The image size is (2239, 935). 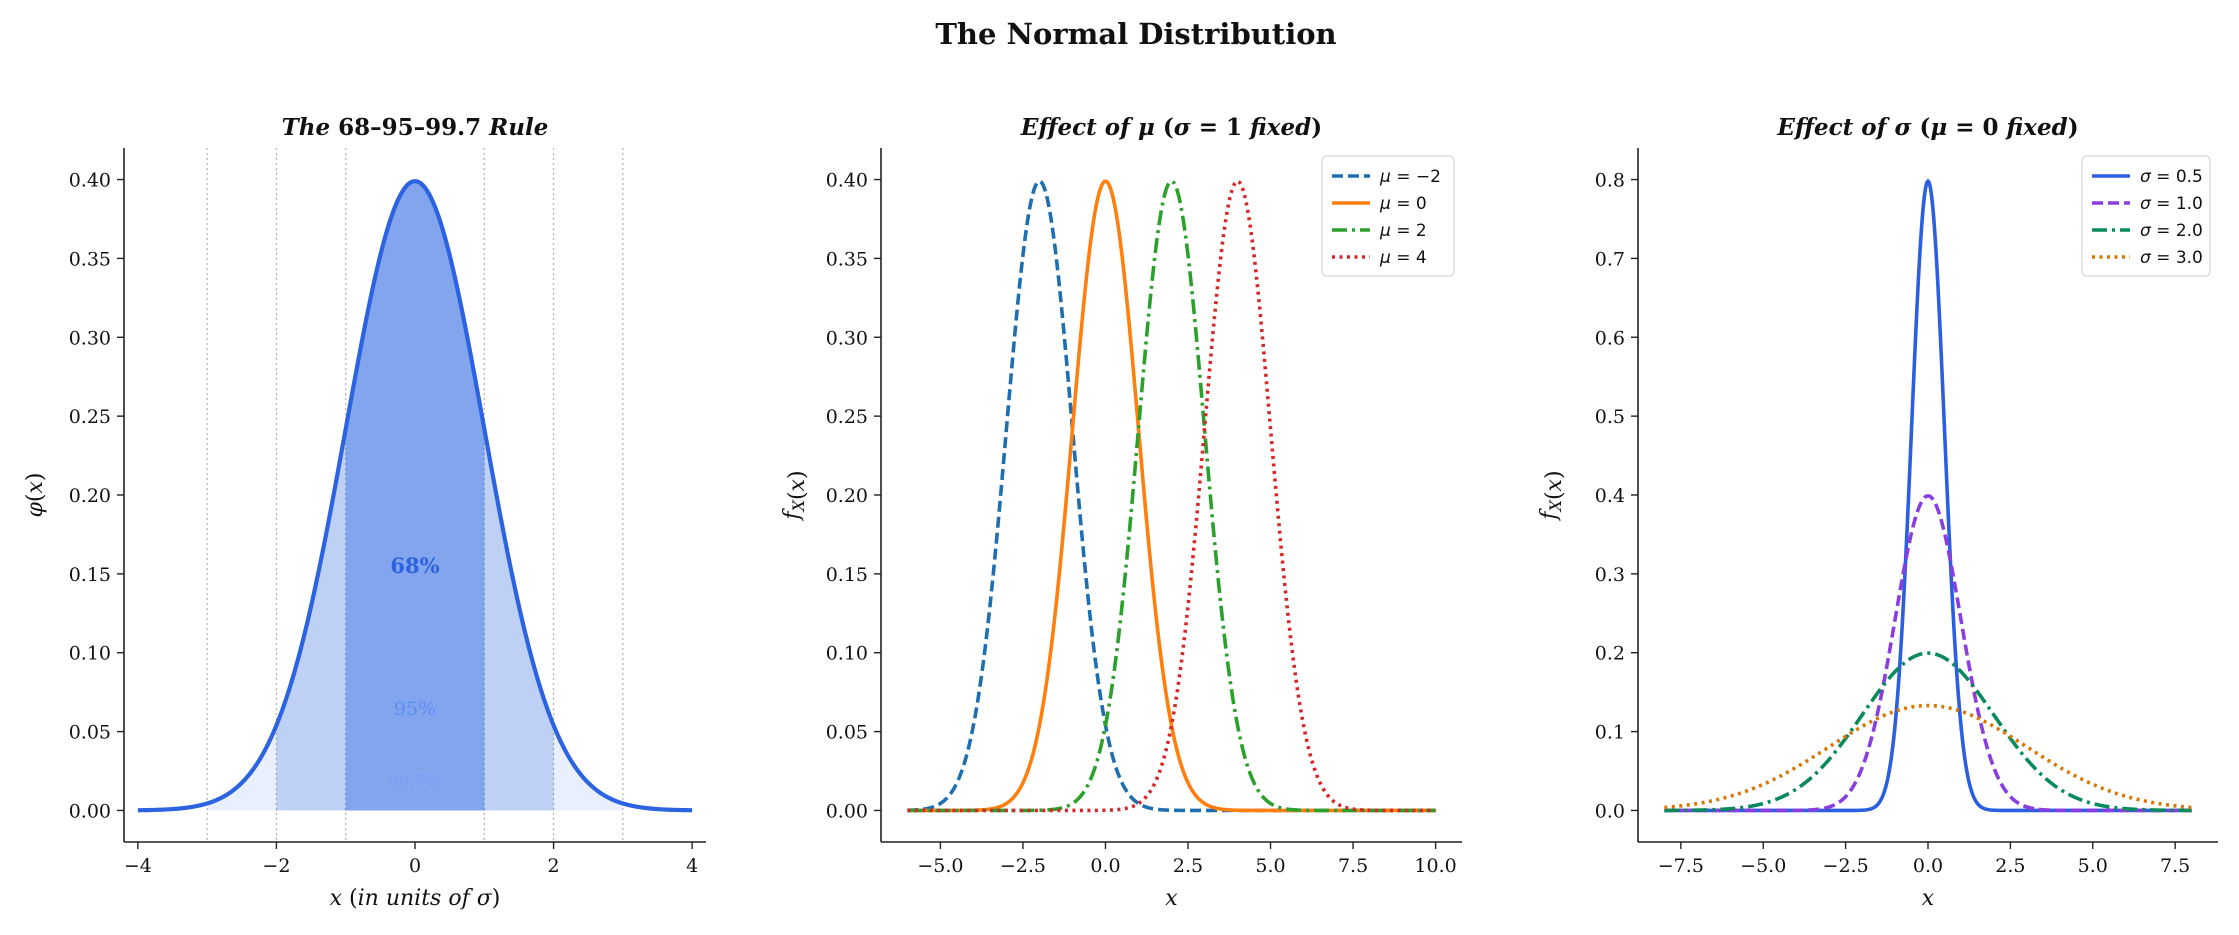 I want to click on x-tick-label: 2, so click(x=554, y=866).